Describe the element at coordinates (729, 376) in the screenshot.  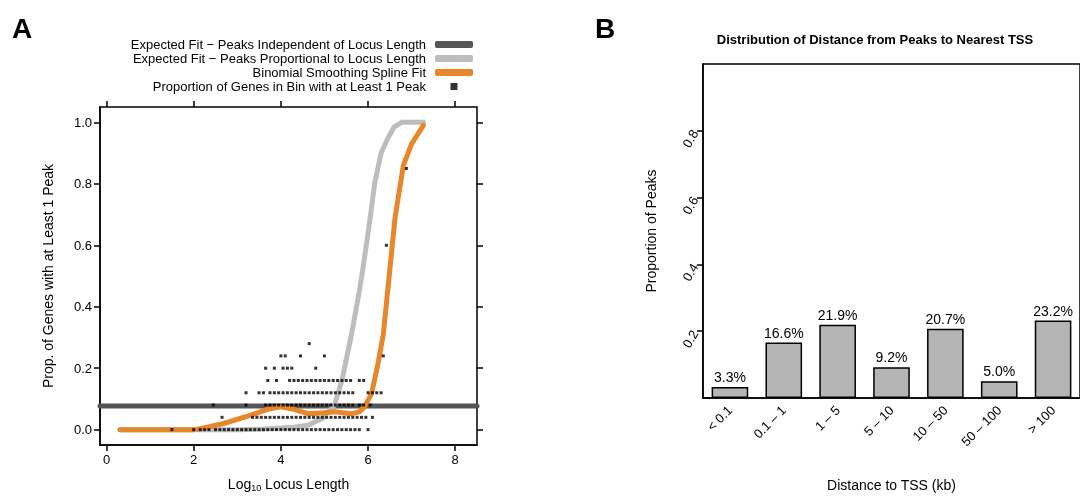
I see `data-label: 3.3%` at that location.